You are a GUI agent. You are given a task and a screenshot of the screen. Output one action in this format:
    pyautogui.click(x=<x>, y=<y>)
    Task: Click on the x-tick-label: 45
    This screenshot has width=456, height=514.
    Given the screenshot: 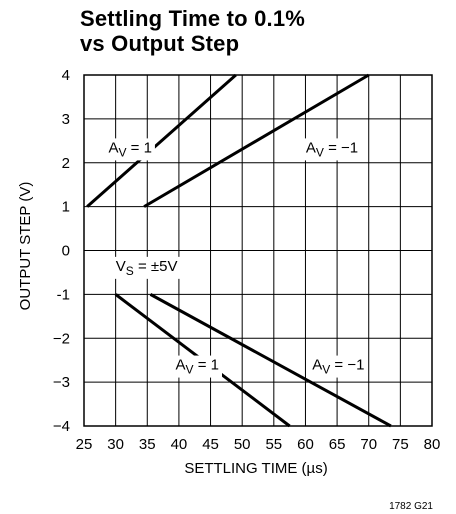 What is the action you would take?
    pyautogui.click(x=210, y=444)
    